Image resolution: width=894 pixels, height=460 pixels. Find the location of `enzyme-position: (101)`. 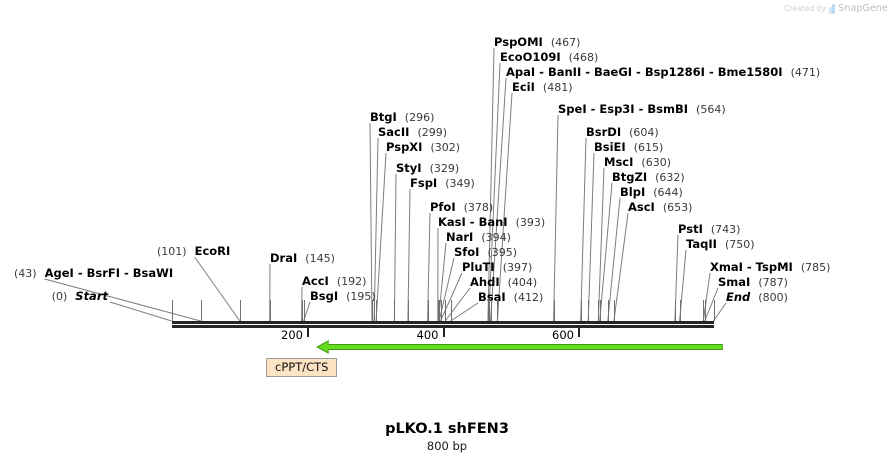

enzyme-position: (101) is located at coordinates (172, 251).